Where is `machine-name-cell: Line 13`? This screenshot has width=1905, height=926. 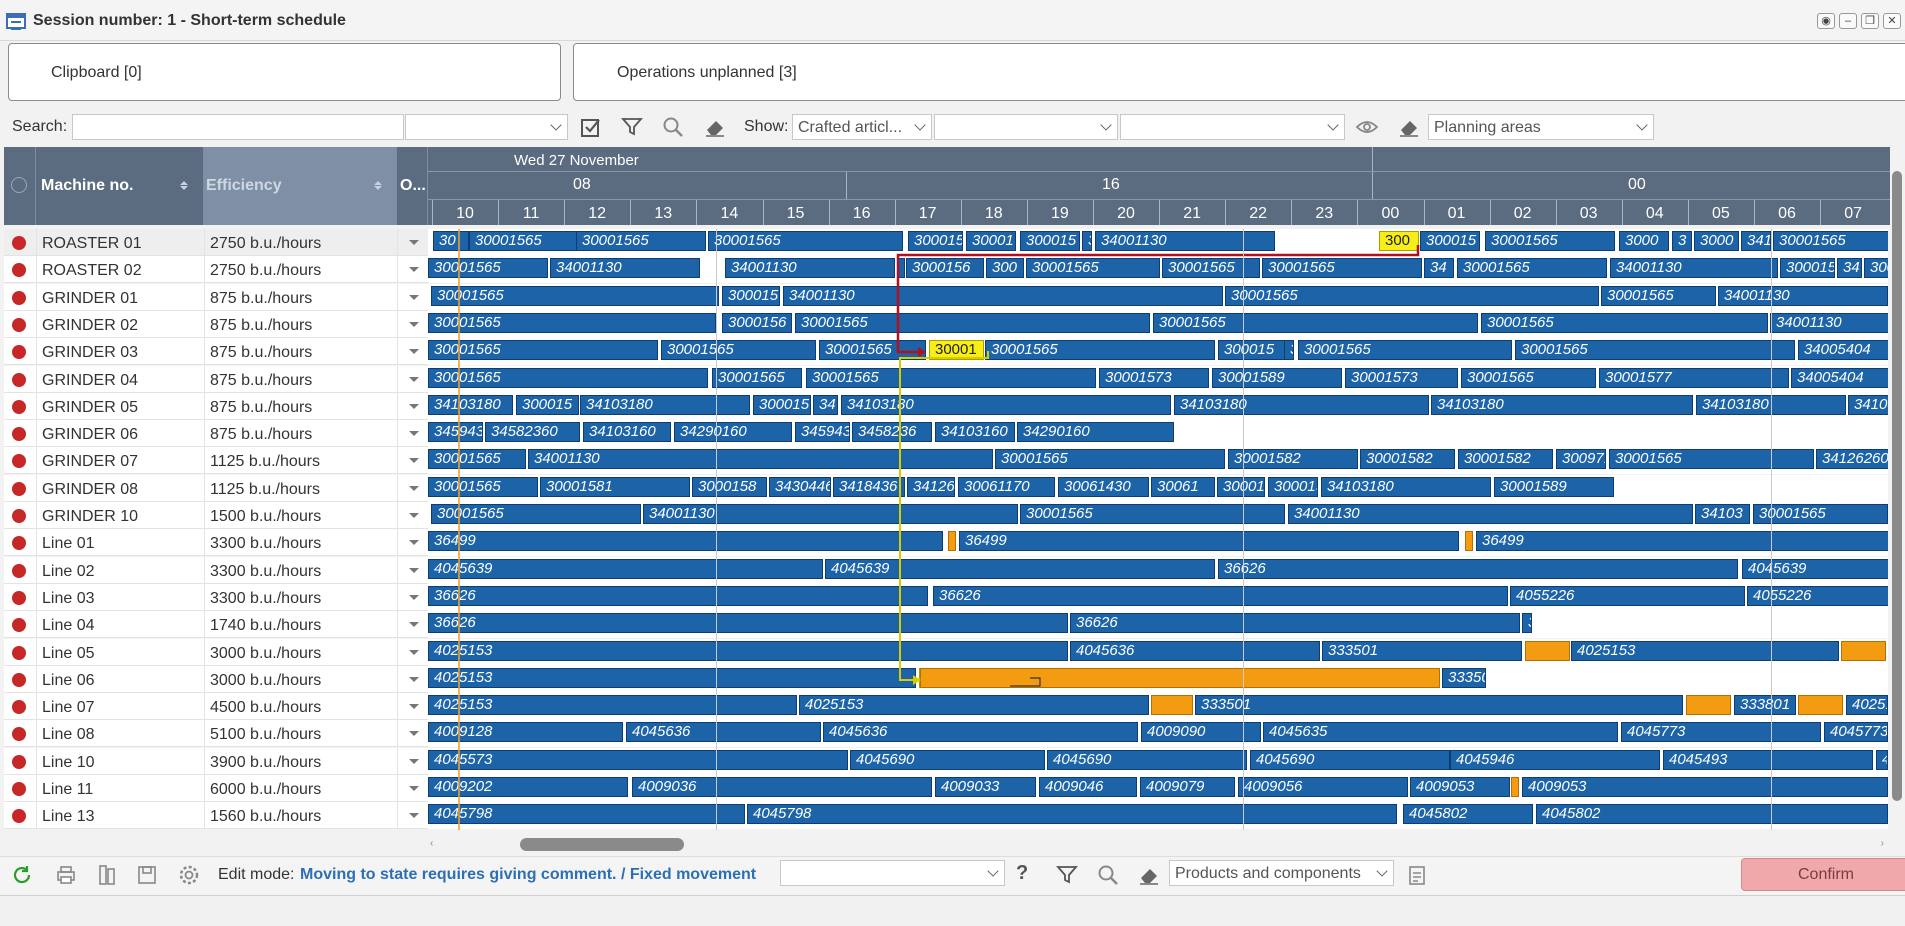 machine-name-cell: Line 13 is located at coordinates (120, 815).